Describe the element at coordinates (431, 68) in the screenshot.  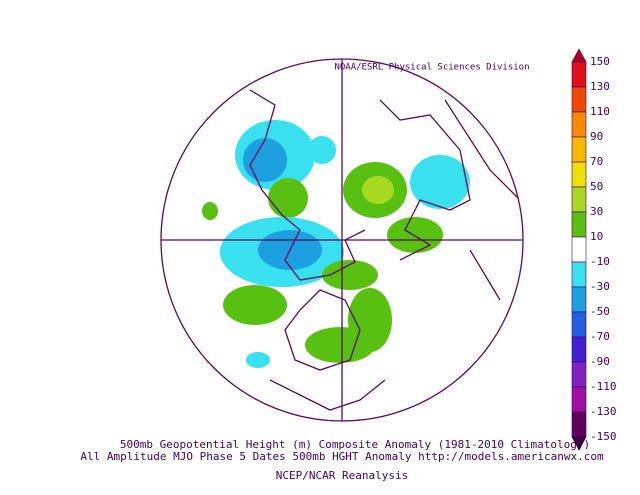
I see `credit: NOAA/ESRL Physical Sciences Division` at that location.